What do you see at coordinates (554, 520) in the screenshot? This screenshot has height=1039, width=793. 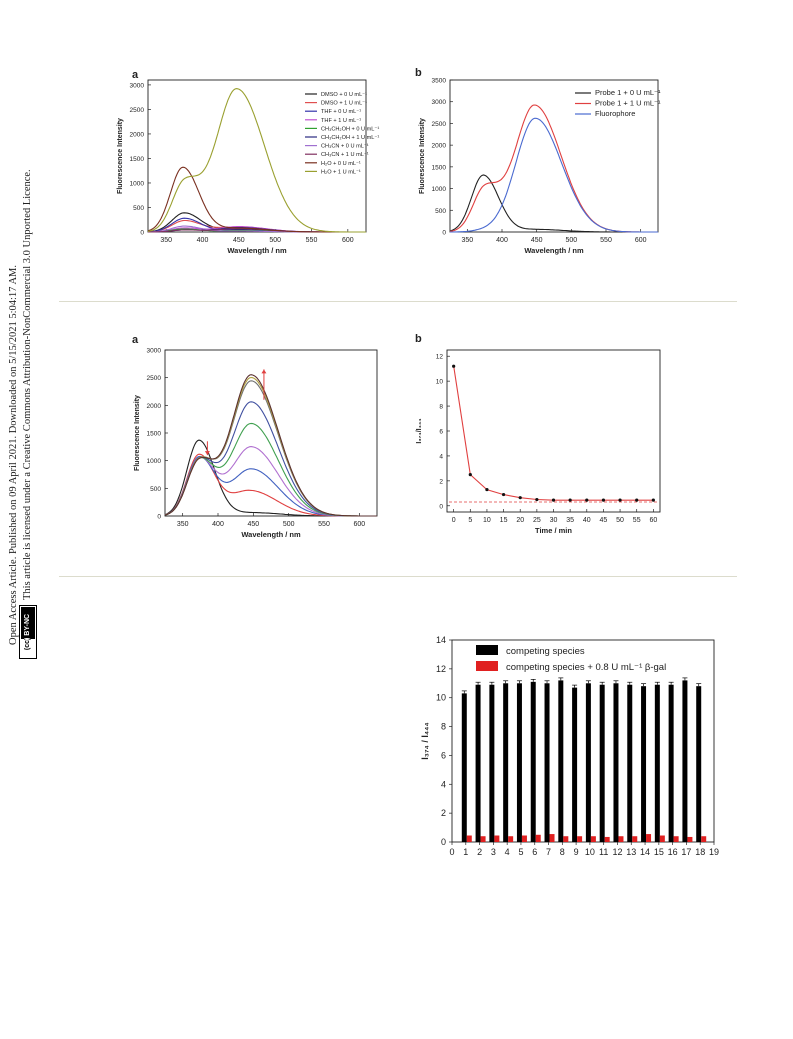 I see `x-tick-label-3: 30` at bounding box center [554, 520].